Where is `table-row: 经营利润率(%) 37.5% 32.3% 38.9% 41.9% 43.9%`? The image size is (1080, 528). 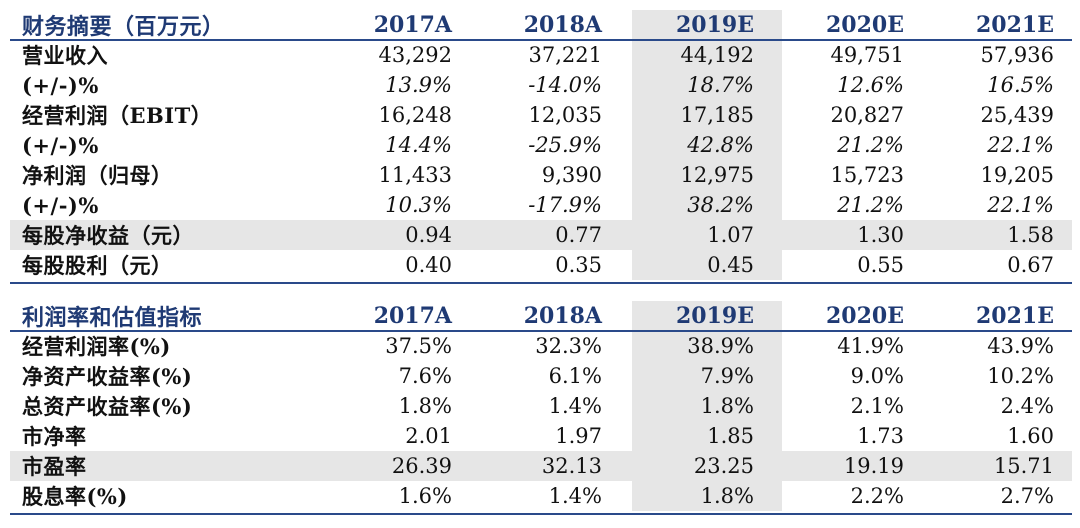
table-row: 经营利润率(%) 37.5% 32.3% 38.9% 41.9% 43.9% is located at coordinates (541, 346).